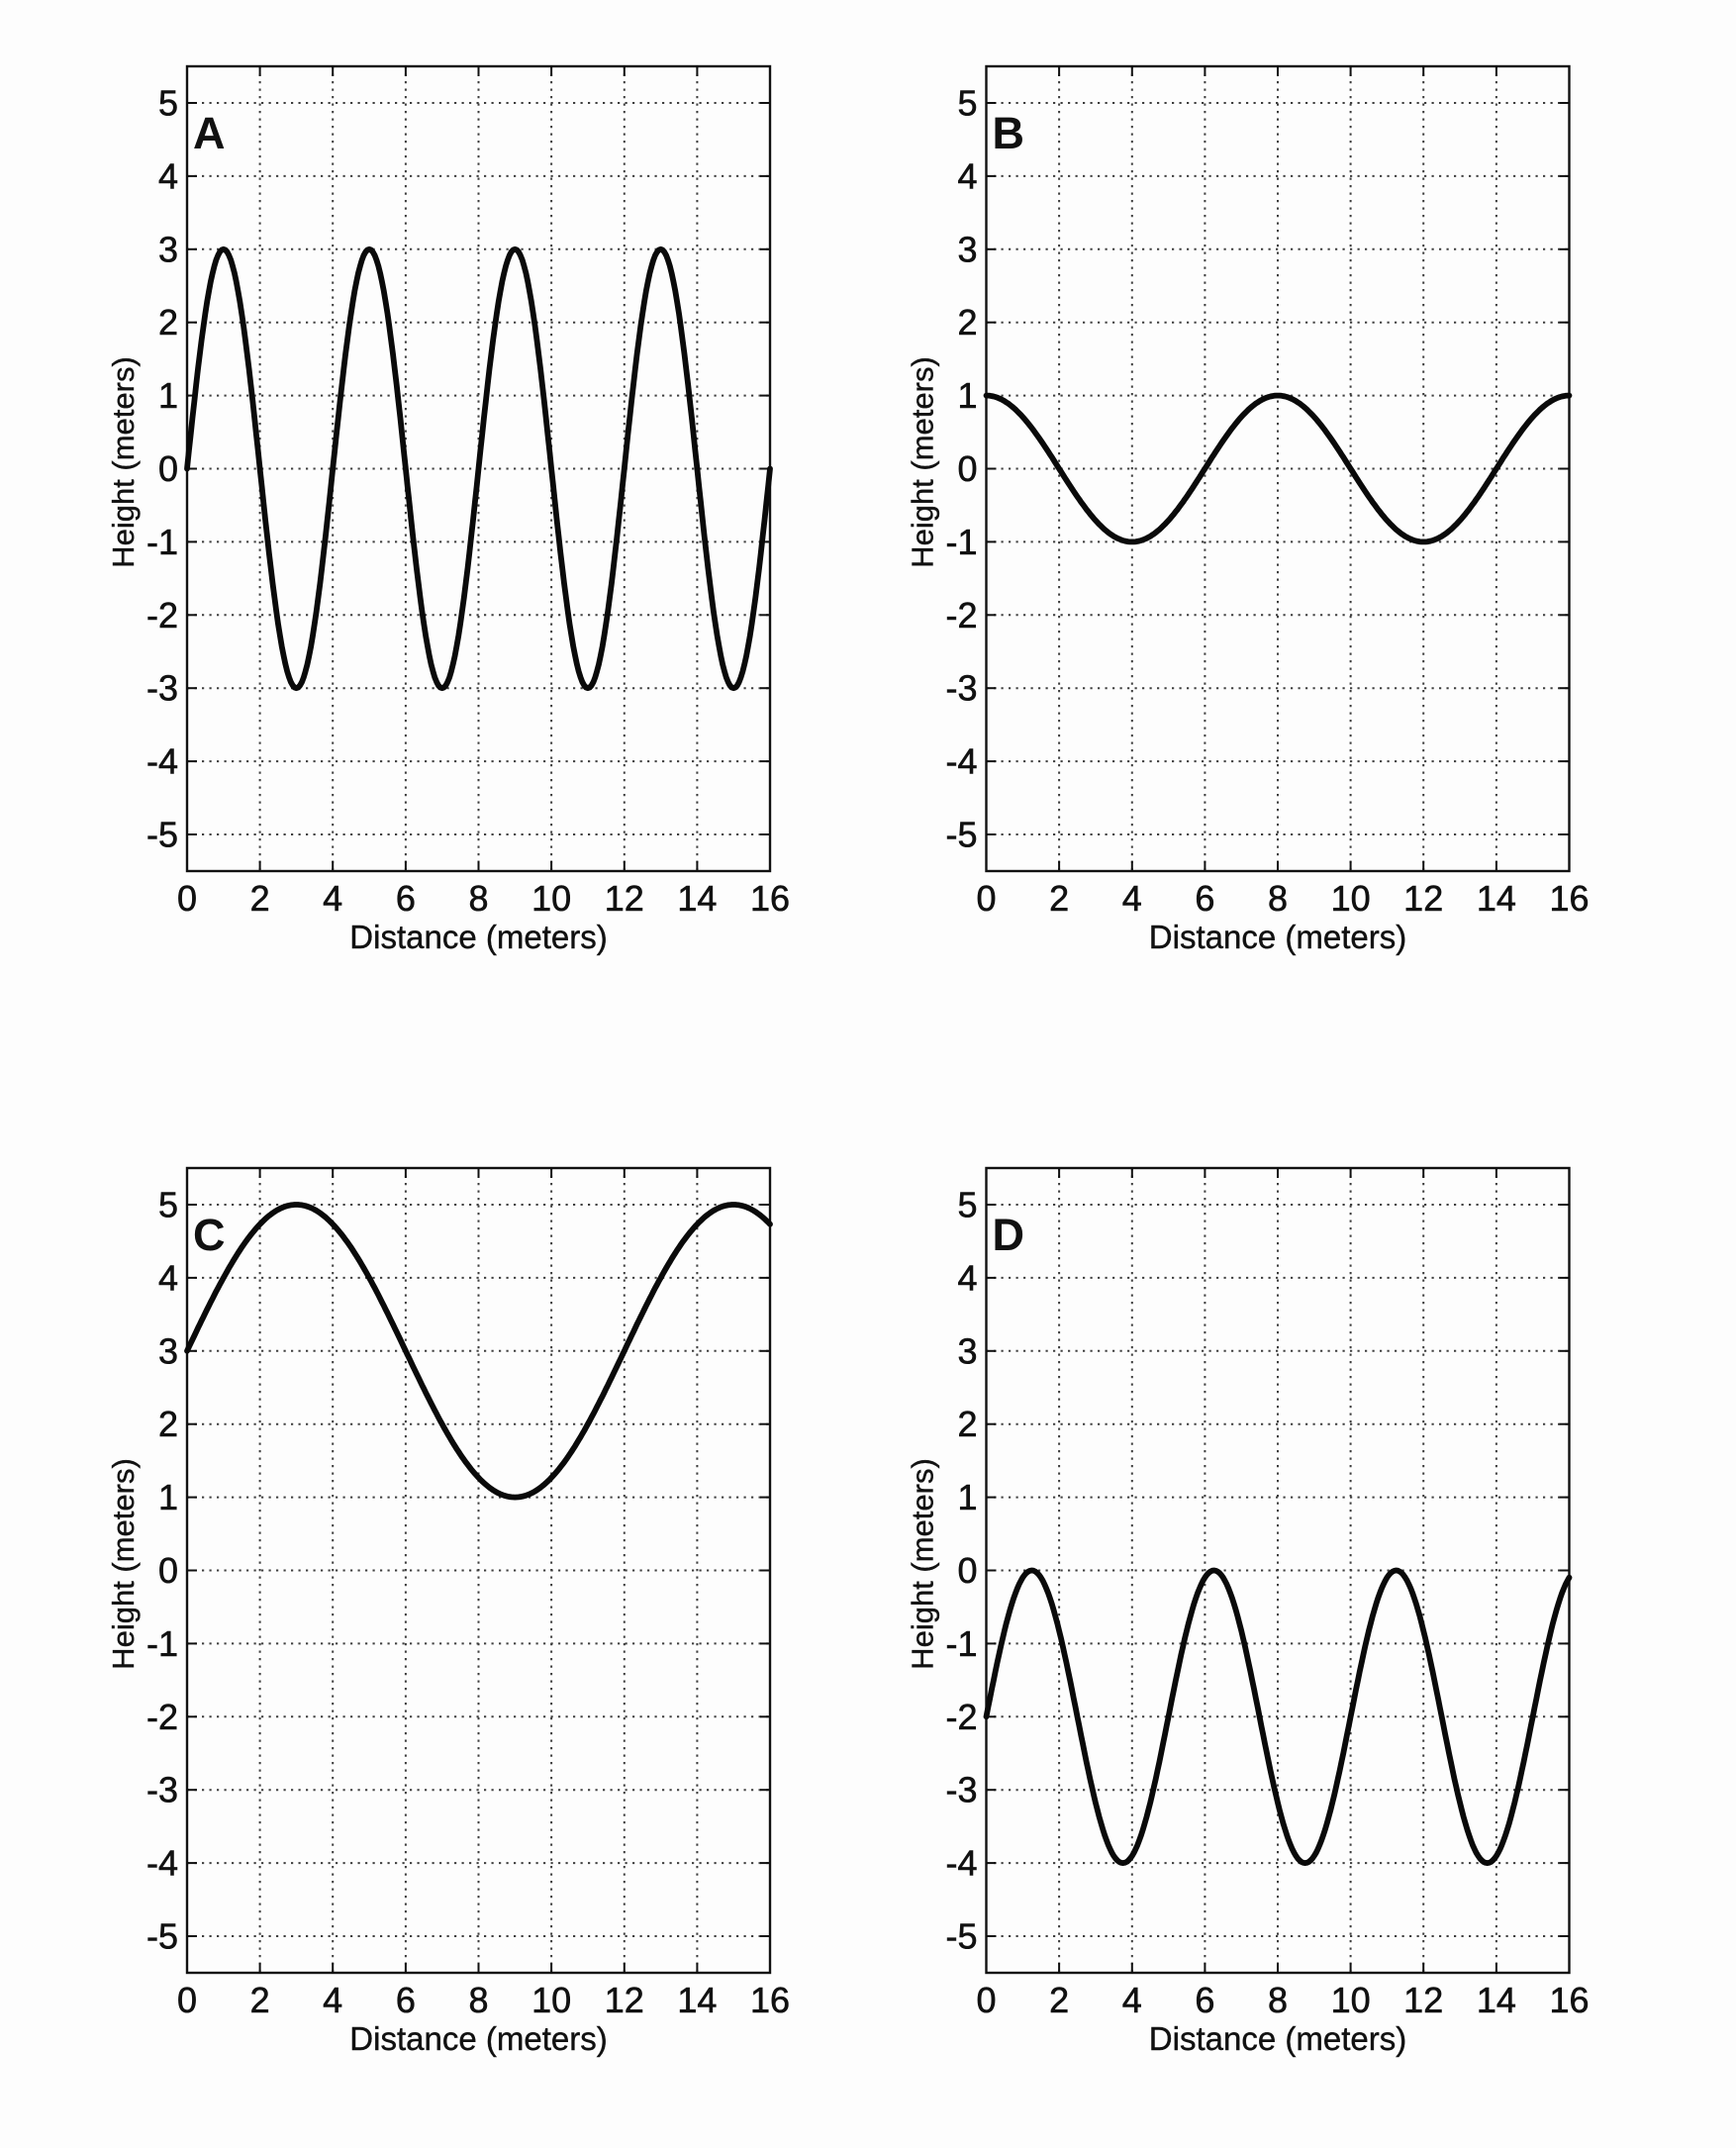 The height and width of the screenshot is (2148, 1736). What do you see at coordinates (1009, 1235) in the screenshot?
I see `svg-text: D` at bounding box center [1009, 1235].